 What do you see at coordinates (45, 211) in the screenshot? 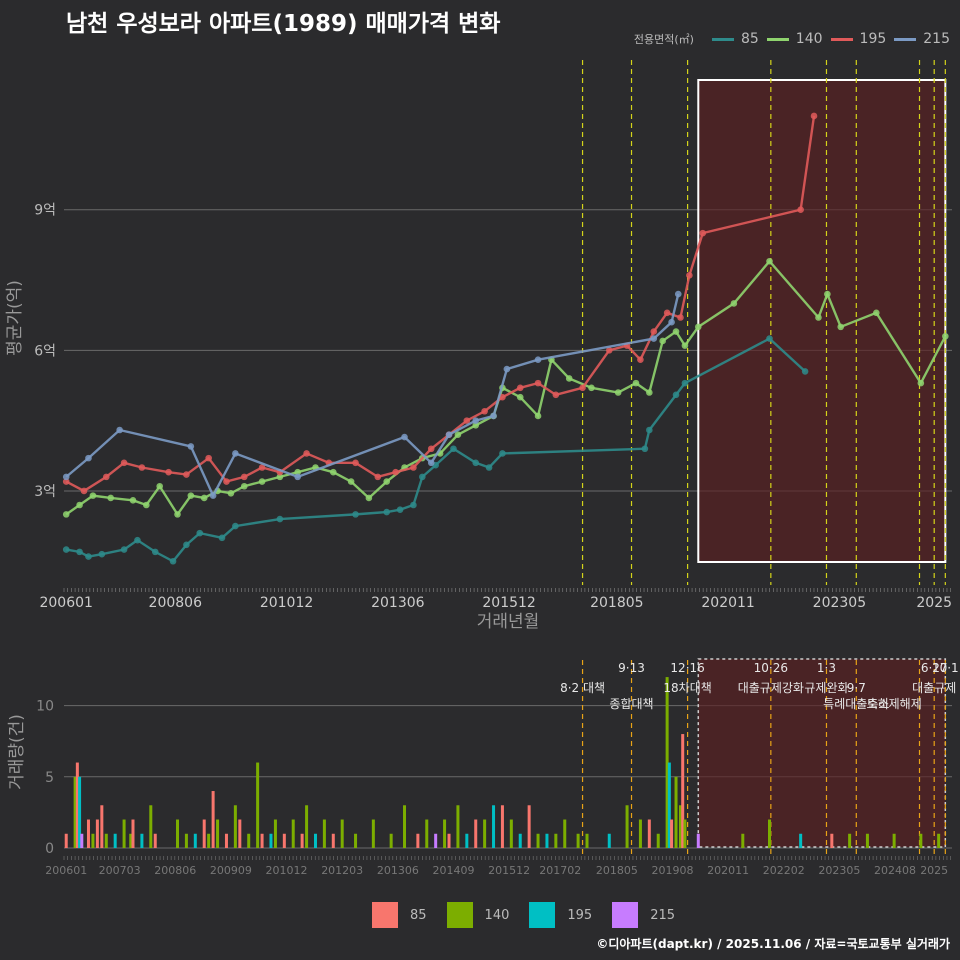
I see `y-tick-label: 9억` at bounding box center [45, 211].